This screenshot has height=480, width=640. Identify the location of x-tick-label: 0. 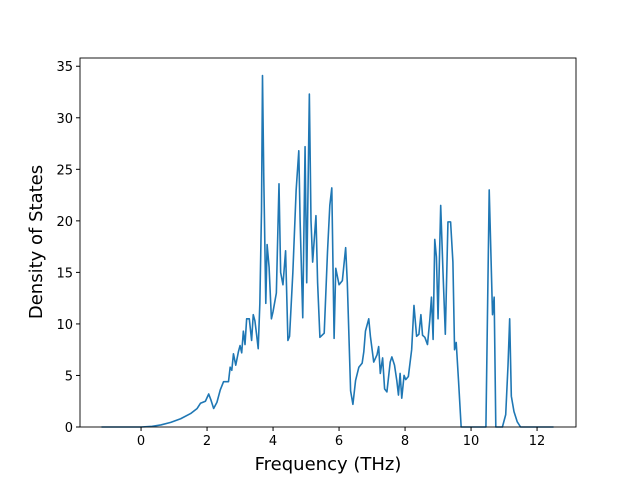
(141, 441).